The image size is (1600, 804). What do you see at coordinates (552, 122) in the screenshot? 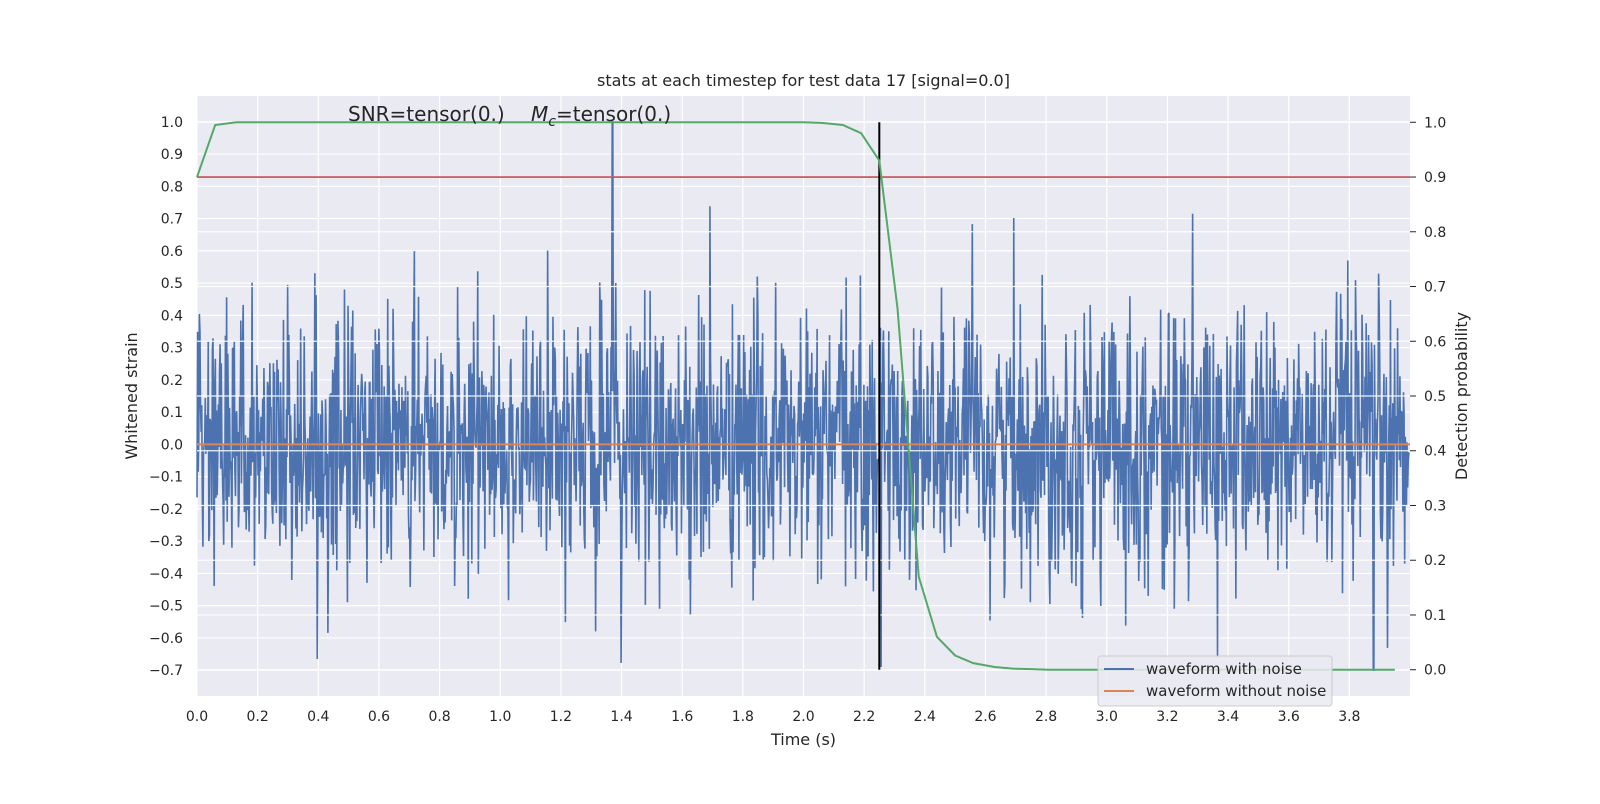
I see `mc-subscript: c` at bounding box center [552, 122].